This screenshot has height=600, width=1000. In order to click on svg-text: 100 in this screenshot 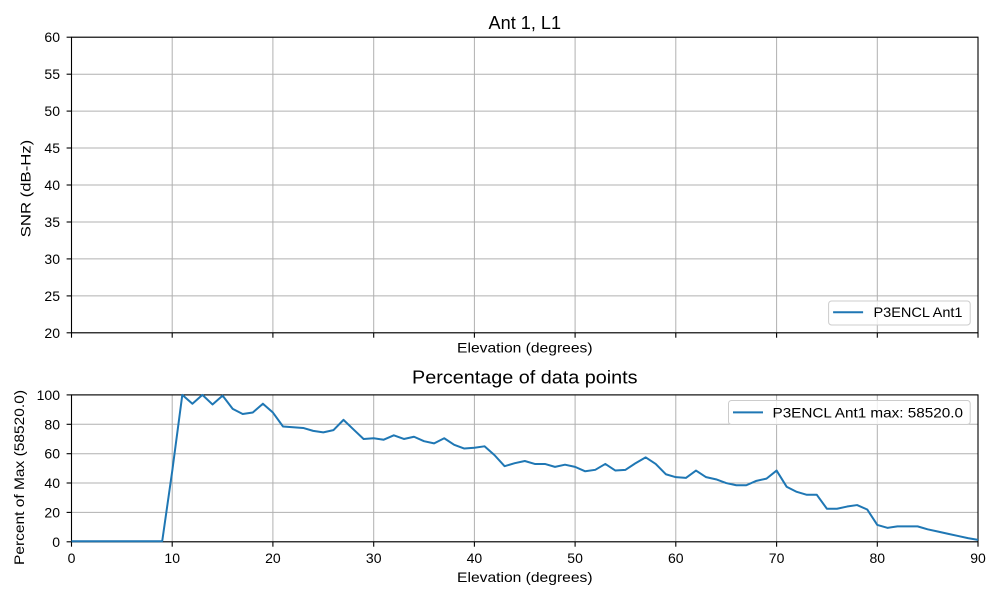, I will do `click(49, 395)`.